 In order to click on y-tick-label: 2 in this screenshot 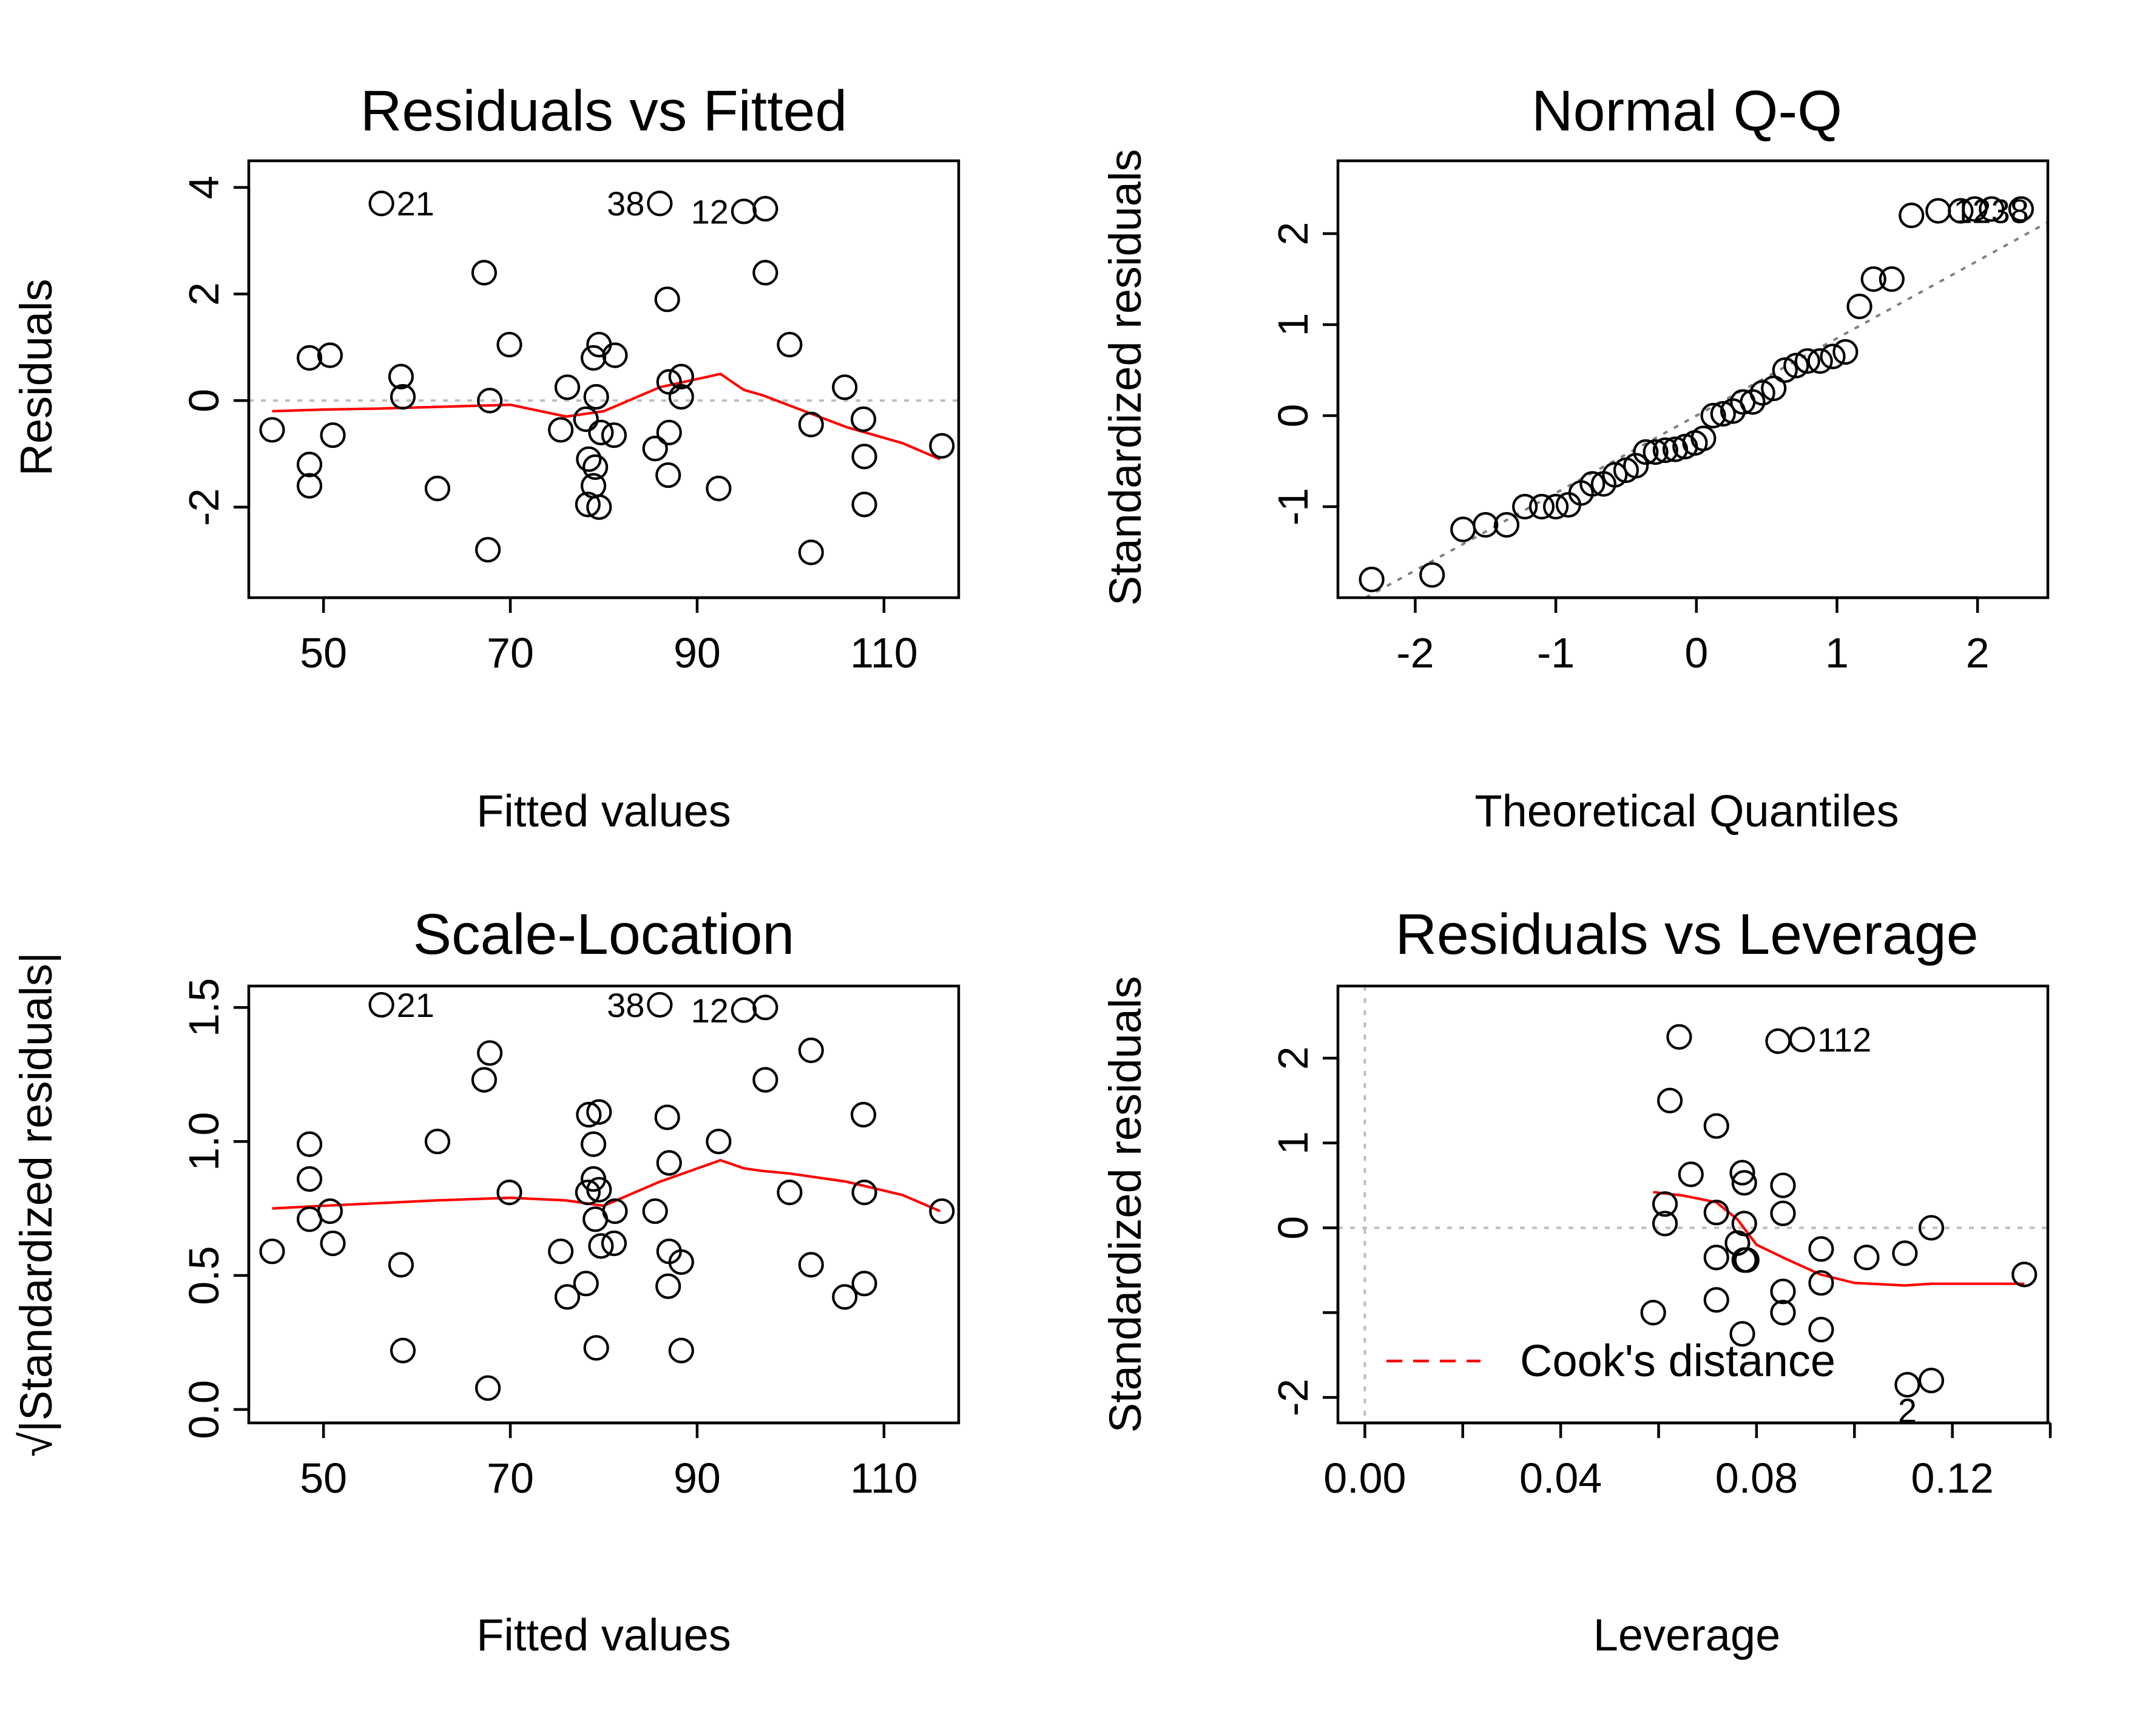, I will do `click(1293, 234)`.